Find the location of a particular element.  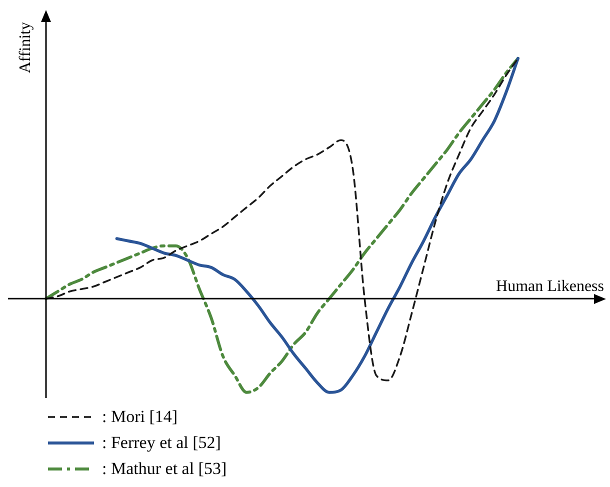

x-axis-title: Human Likeness is located at coordinates (550, 286).